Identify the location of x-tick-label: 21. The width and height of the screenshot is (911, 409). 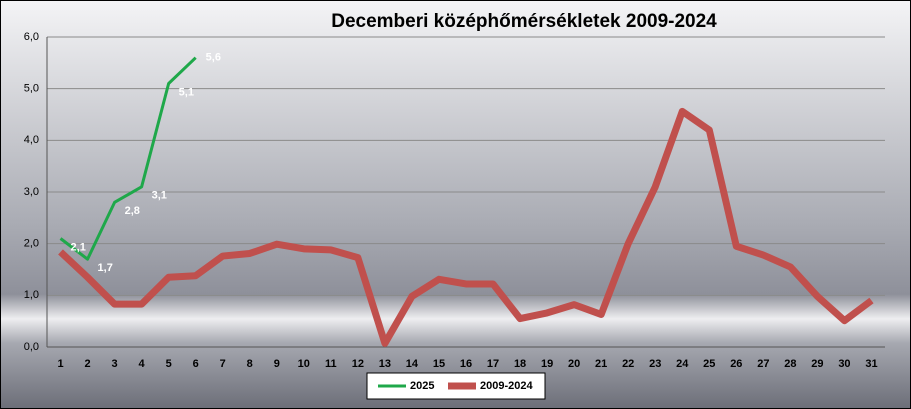
(601, 364).